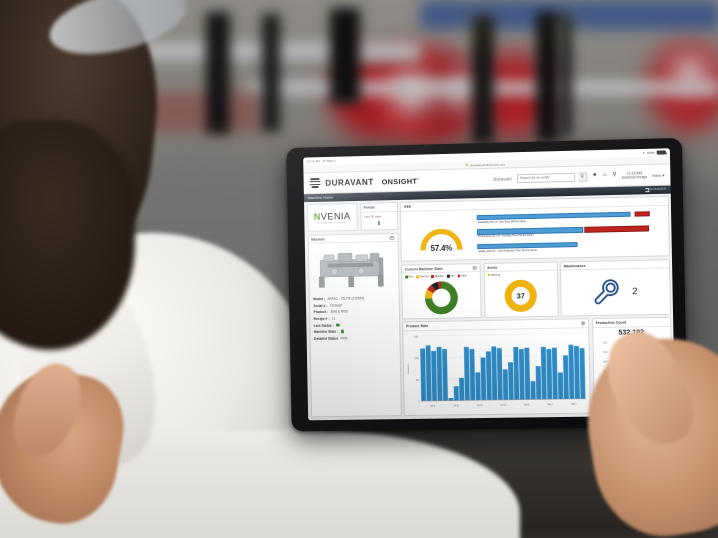  What do you see at coordinates (321, 319) in the screenshot?
I see `spec-key: Recipe # :` at bounding box center [321, 319].